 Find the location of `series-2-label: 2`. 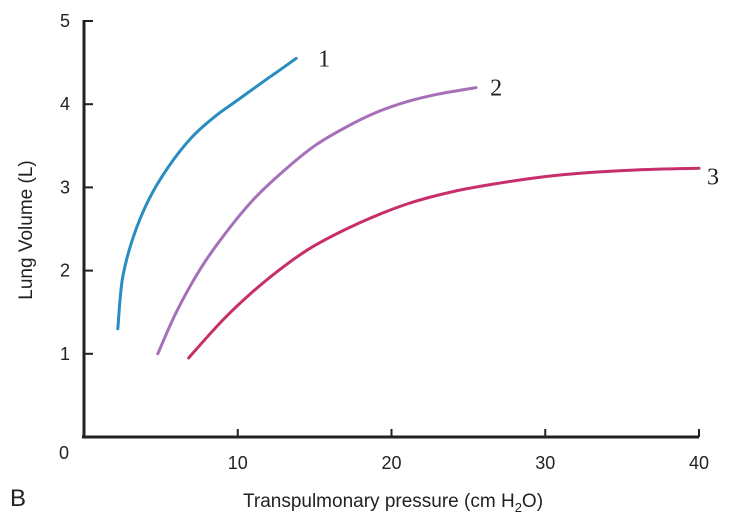

series-2-label: 2 is located at coordinates (496, 89).